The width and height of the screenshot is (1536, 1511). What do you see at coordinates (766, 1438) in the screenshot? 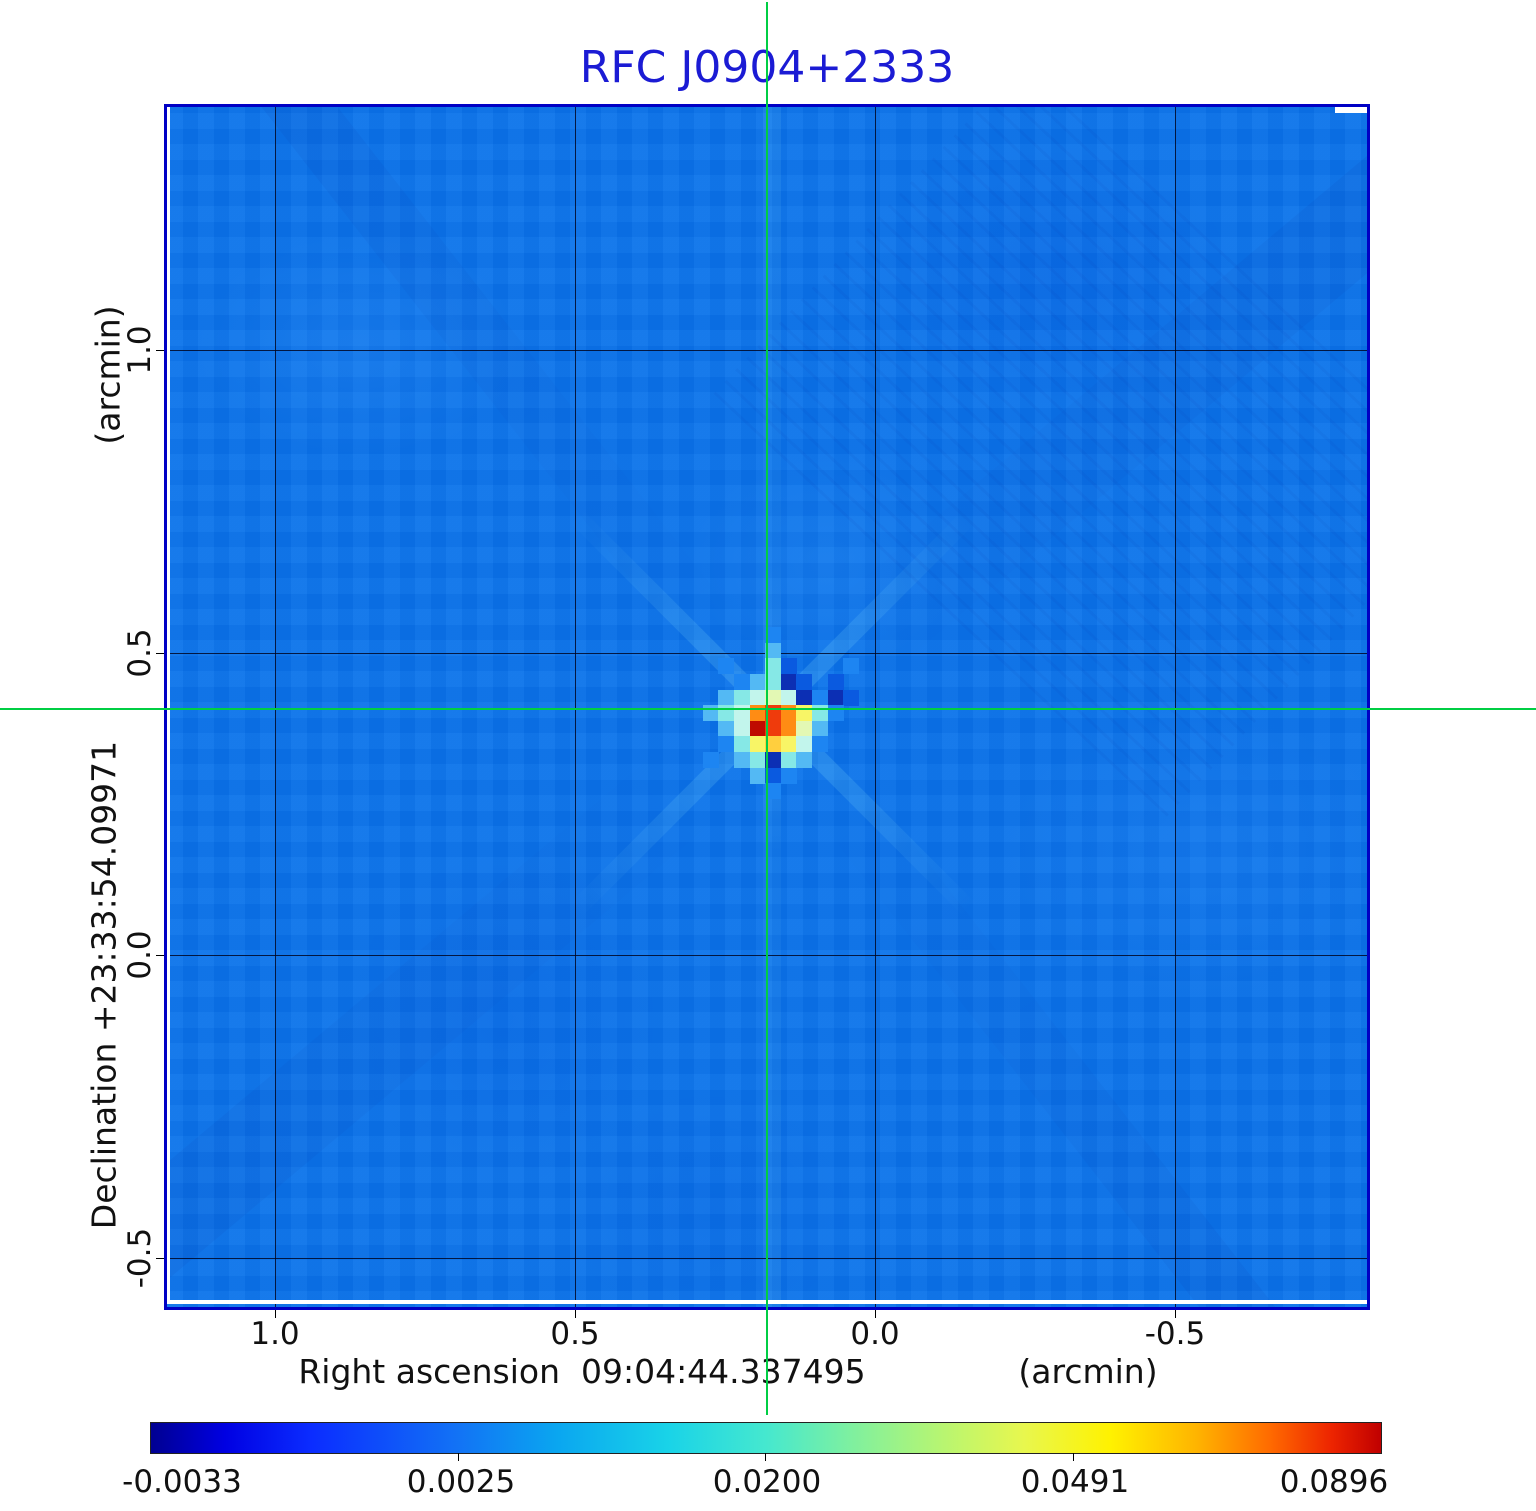
I see `colorbar` at bounding box center [766, 1438].